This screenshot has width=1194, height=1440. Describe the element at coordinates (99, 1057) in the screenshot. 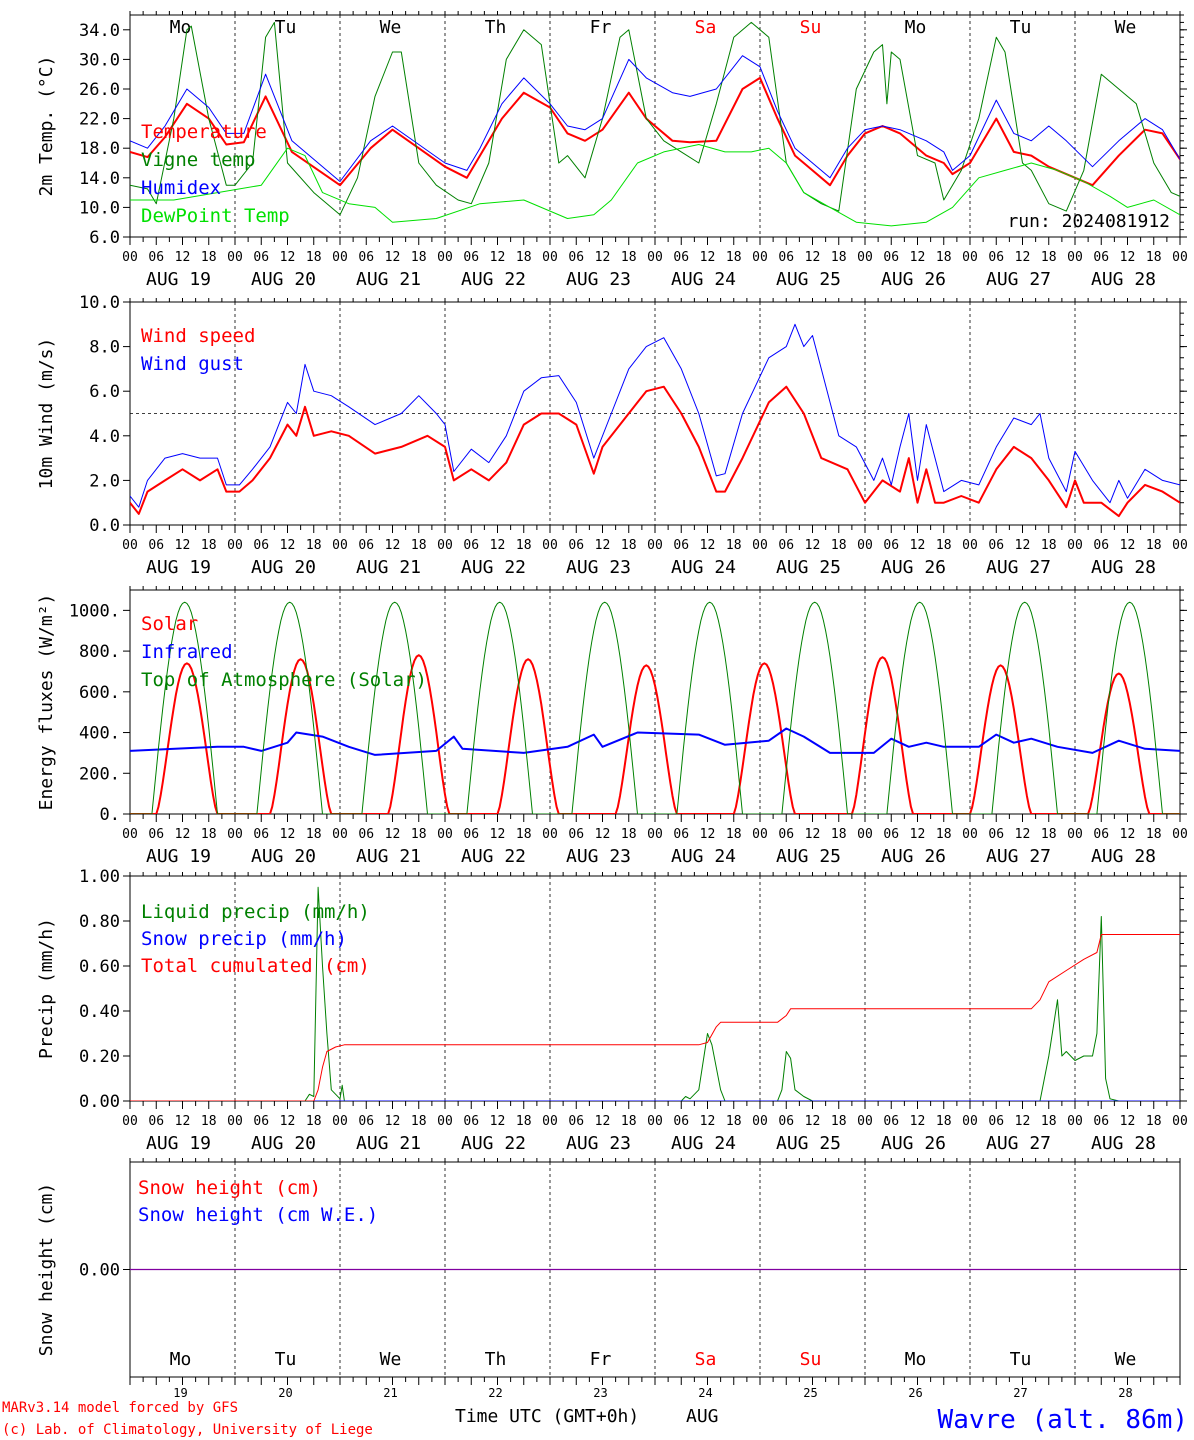

I see `y-tick-label: 0.20` at that location.